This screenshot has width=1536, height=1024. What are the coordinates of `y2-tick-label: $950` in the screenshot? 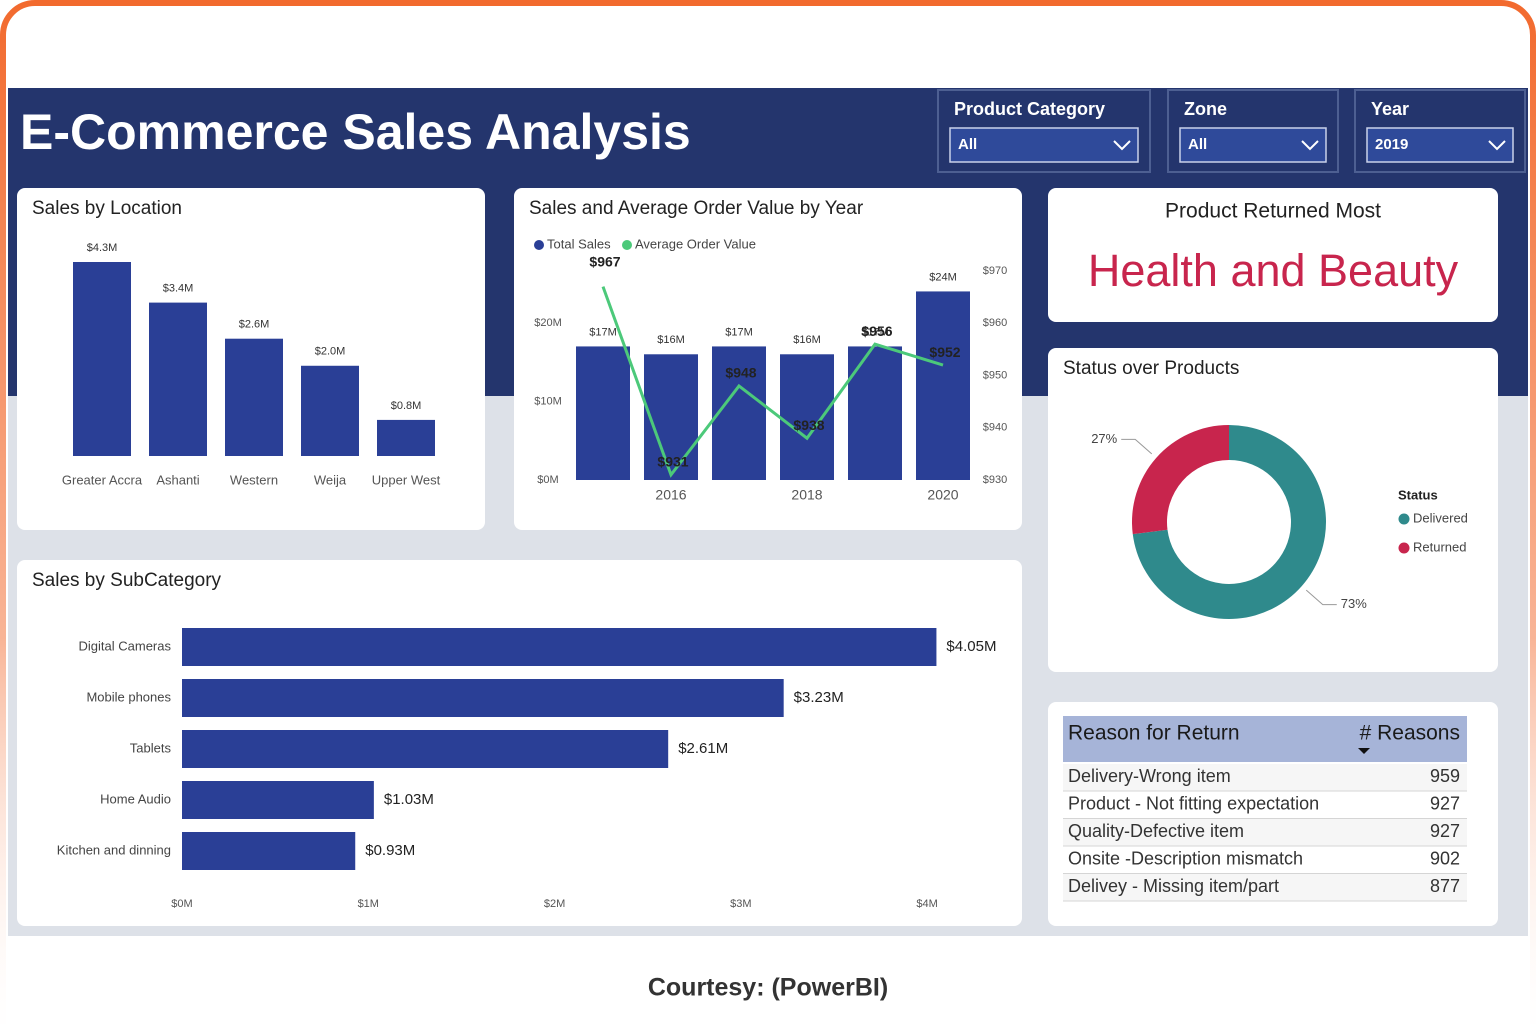 It's located at (995, 375).